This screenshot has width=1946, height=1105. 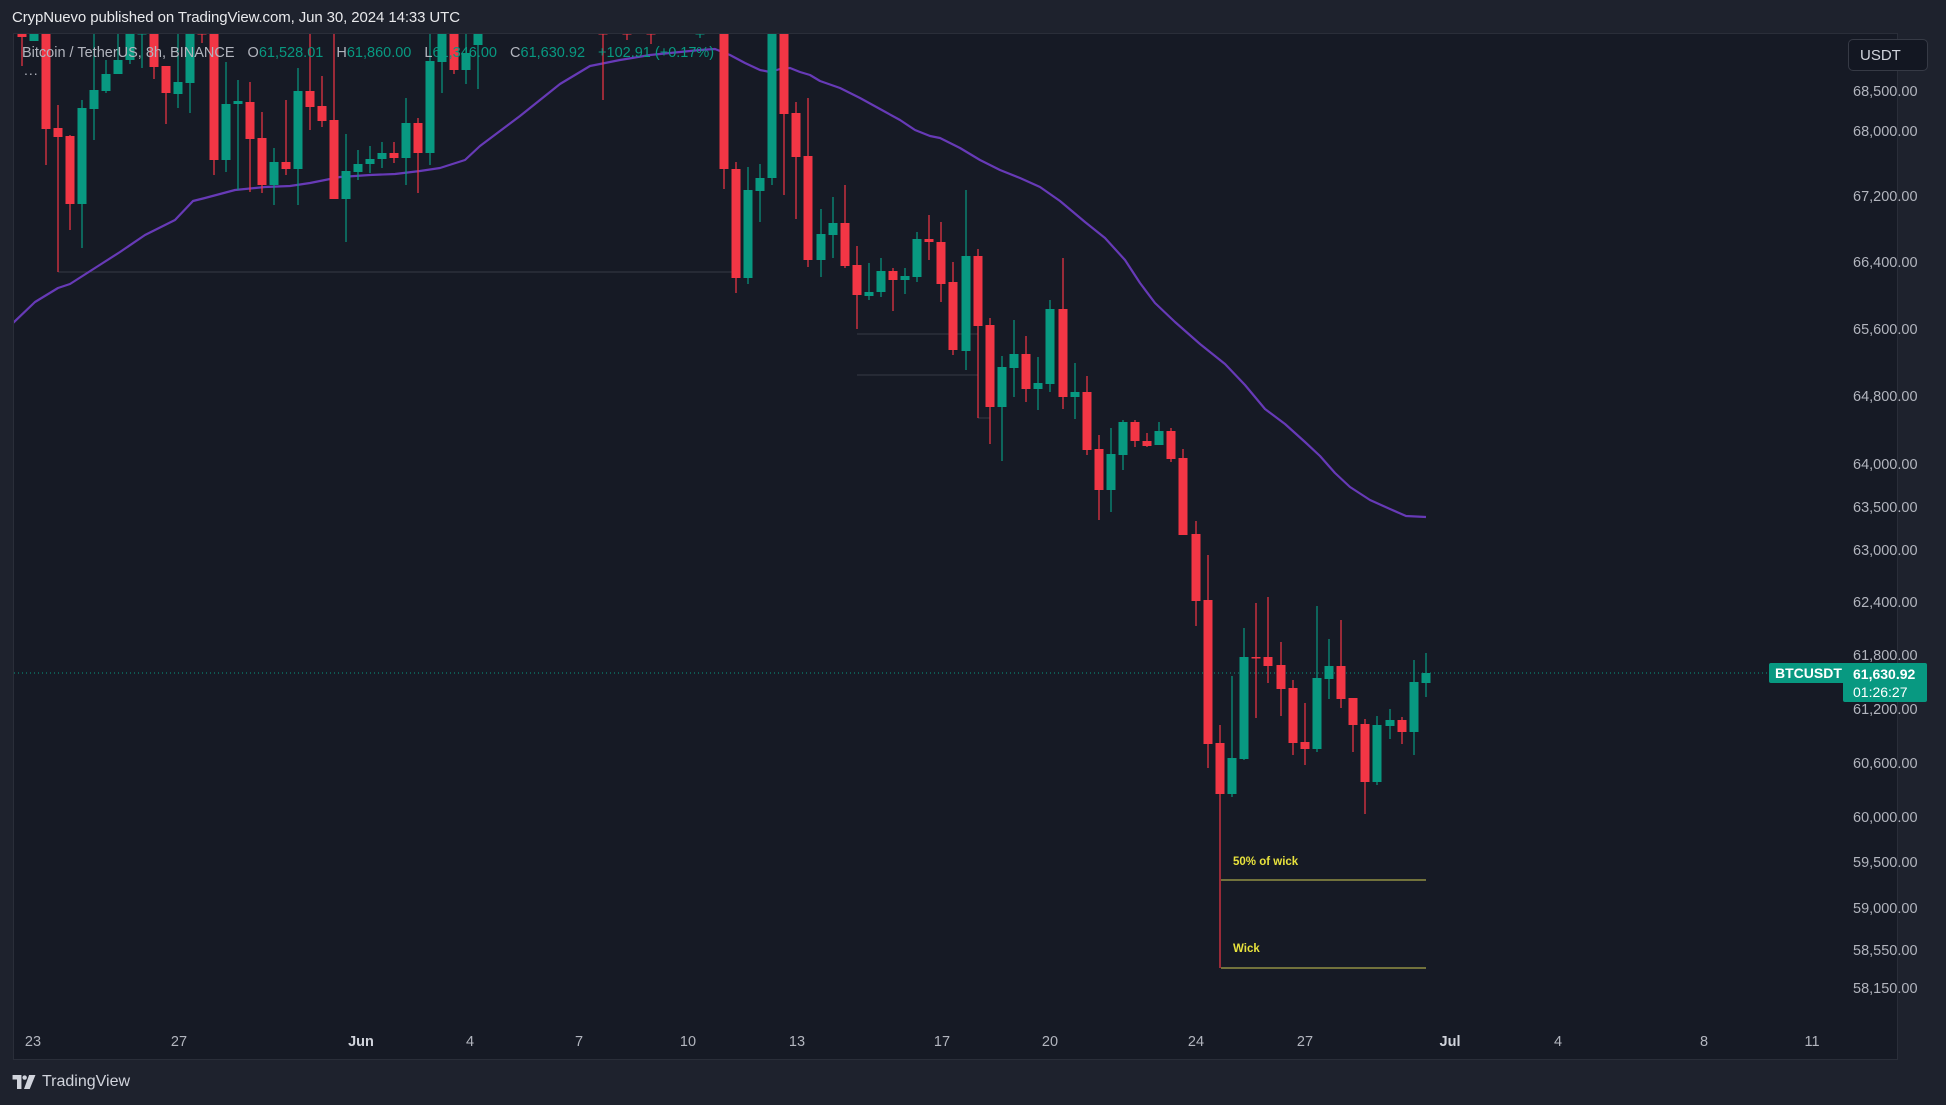 What do you see at coordinates (1885, 682) in the screenshot?
I see `last-price-tag: 61,630.92 01:26:27` at bounding box center [1885, 682].